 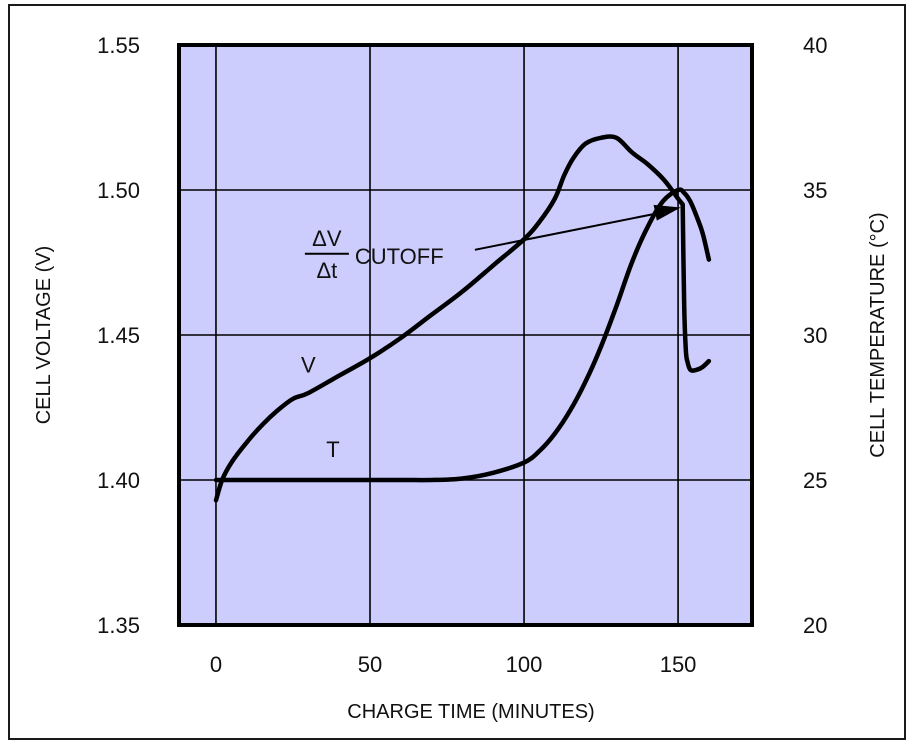 I want to click on y-right-tick-label: 30, so click(x=815, y=335).